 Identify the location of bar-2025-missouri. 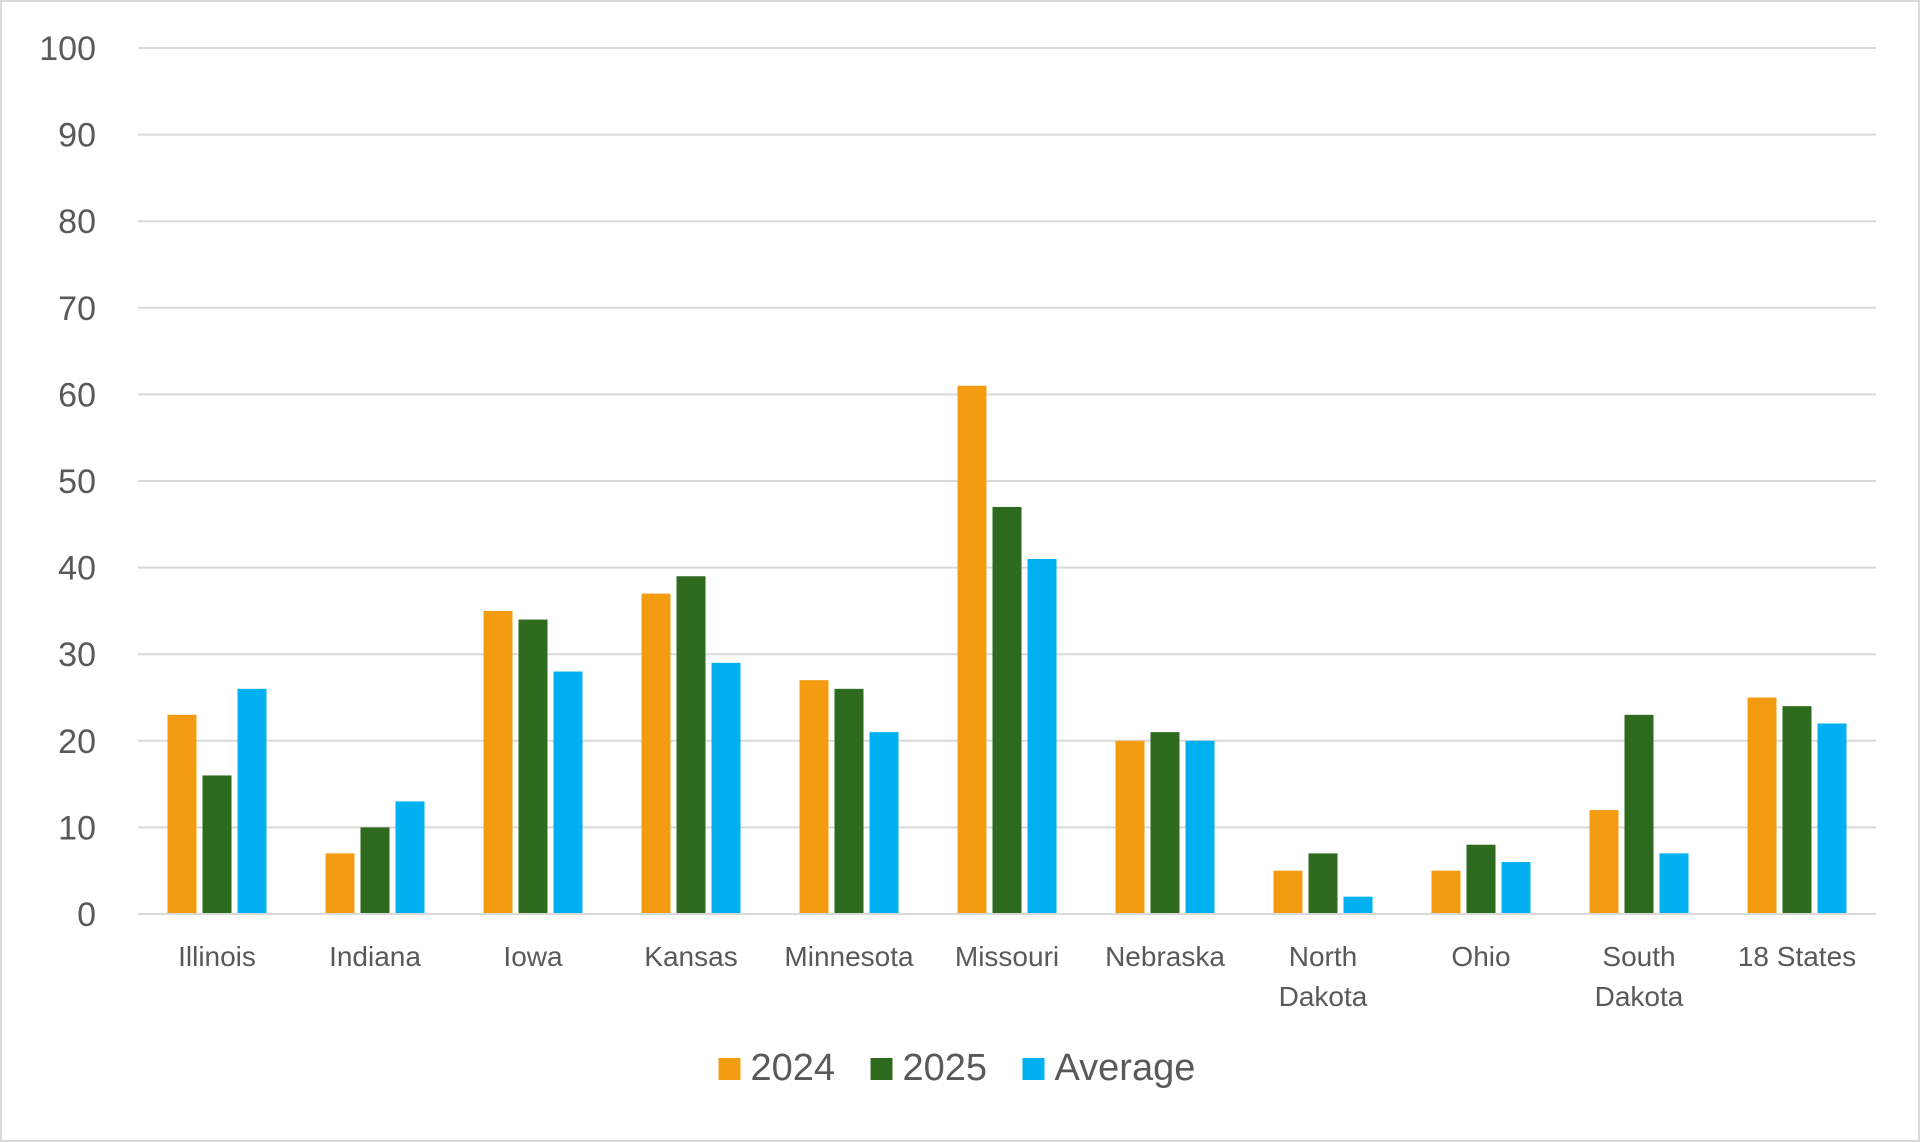
(1007, 710).